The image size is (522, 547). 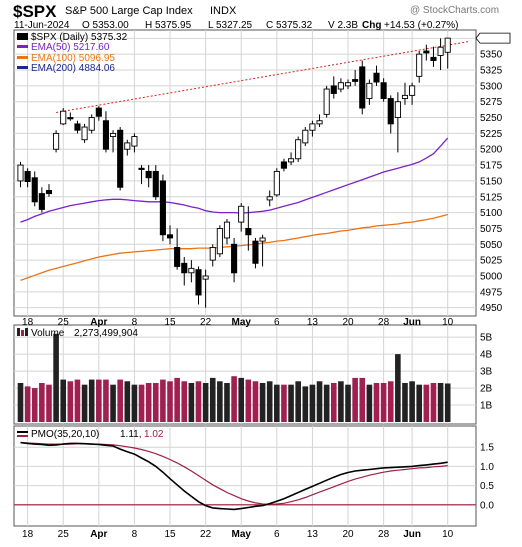 I want to click on pmo-line, so click(x=234, y=476).